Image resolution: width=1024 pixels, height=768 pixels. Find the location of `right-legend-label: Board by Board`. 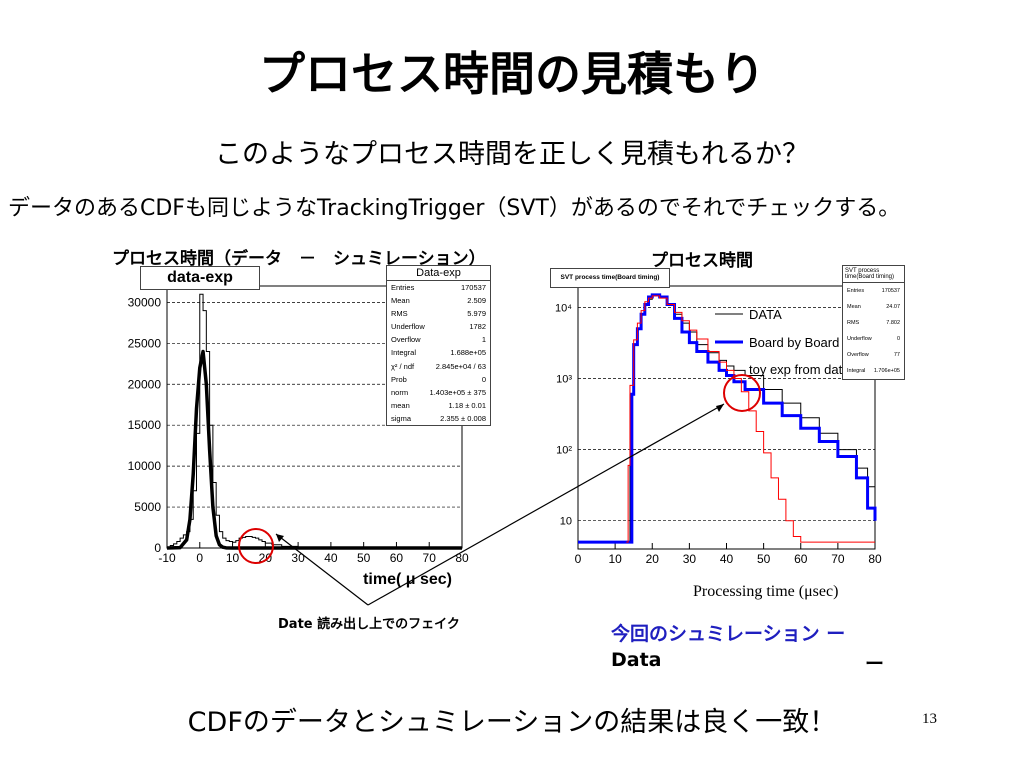

right-legend-label: Board by Board is located at coordinates (794, 342).